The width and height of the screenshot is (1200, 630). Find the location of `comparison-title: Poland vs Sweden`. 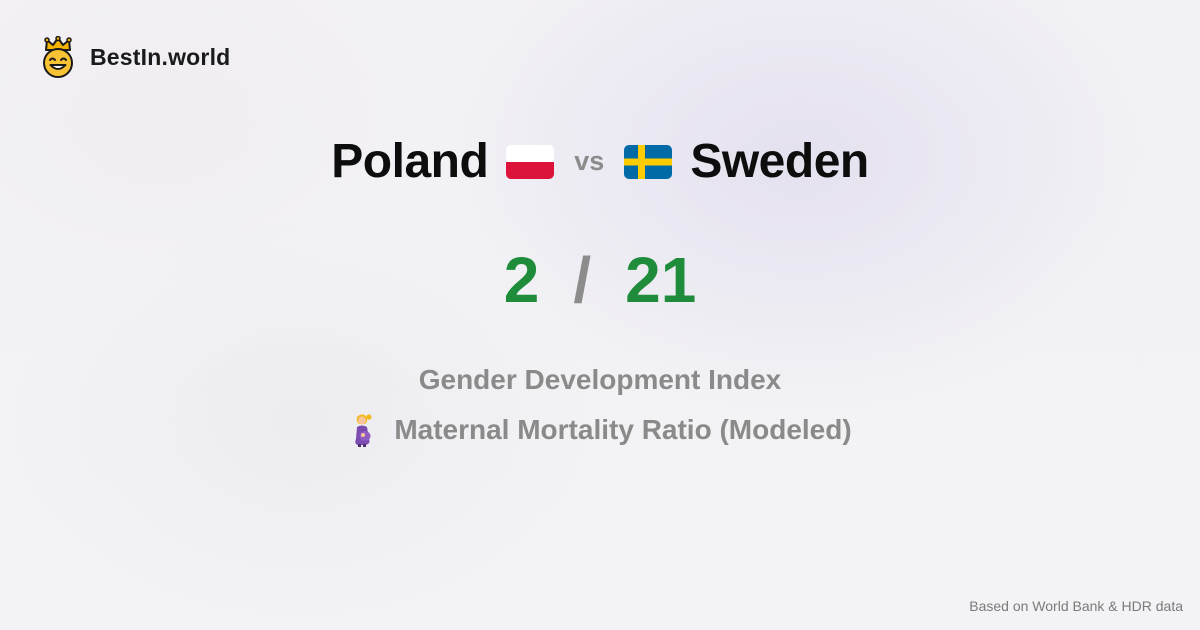

comparison-title: Poland vs Sweden is located at coordinates (600, 161).